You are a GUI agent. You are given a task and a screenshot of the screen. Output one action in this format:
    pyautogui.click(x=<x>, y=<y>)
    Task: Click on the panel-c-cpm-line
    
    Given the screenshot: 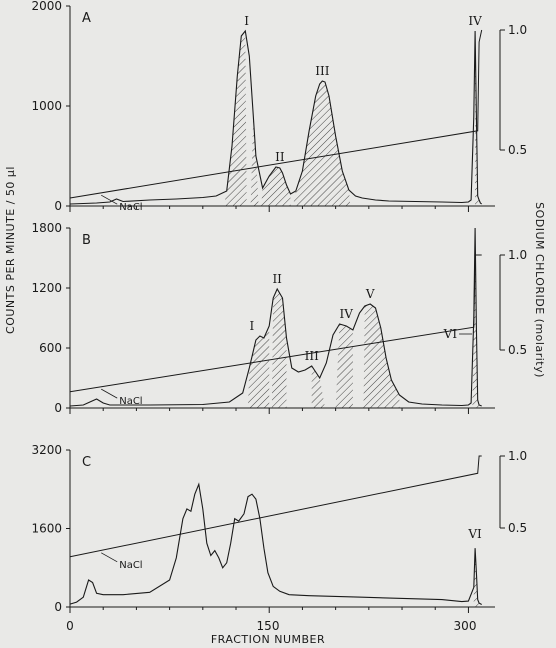 What is the action you would take?
    pyautogui.click(x=275, y=543)
    